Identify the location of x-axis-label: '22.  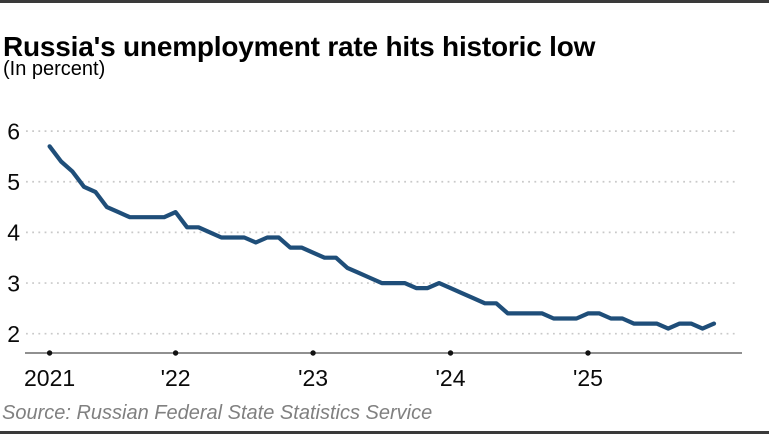
(176, 378).